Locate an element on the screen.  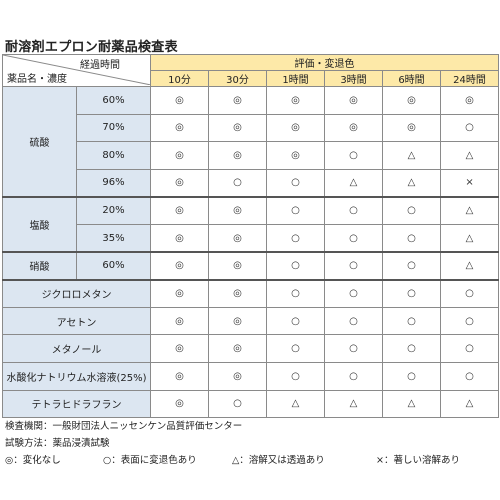
concentration-cell: 35% is located at coordinates (113, 238).